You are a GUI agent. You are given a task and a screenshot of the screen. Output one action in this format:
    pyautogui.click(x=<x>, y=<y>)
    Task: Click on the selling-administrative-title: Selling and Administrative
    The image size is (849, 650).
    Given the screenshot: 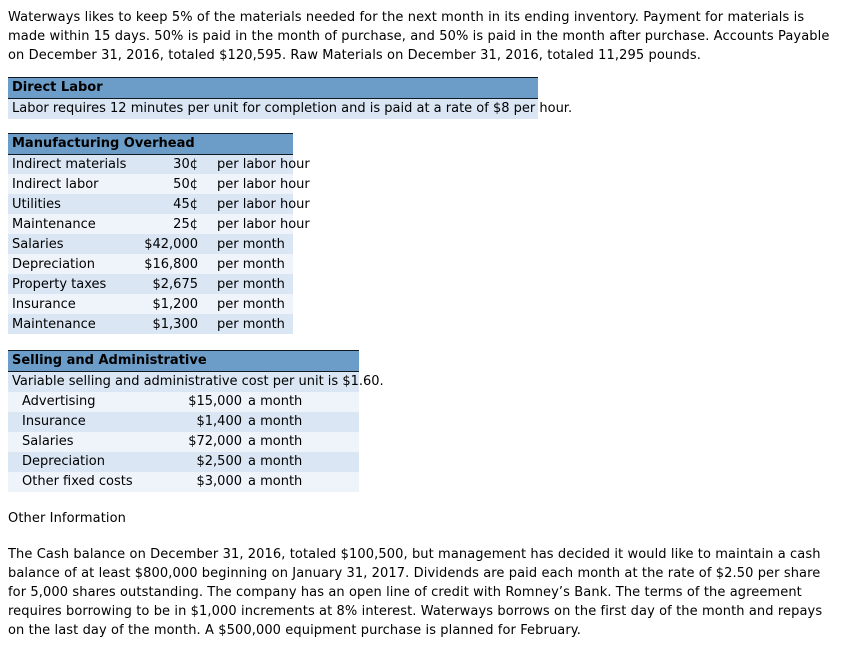 What is the action you would take?
    pyautogui.click(x=183, y=361)
    